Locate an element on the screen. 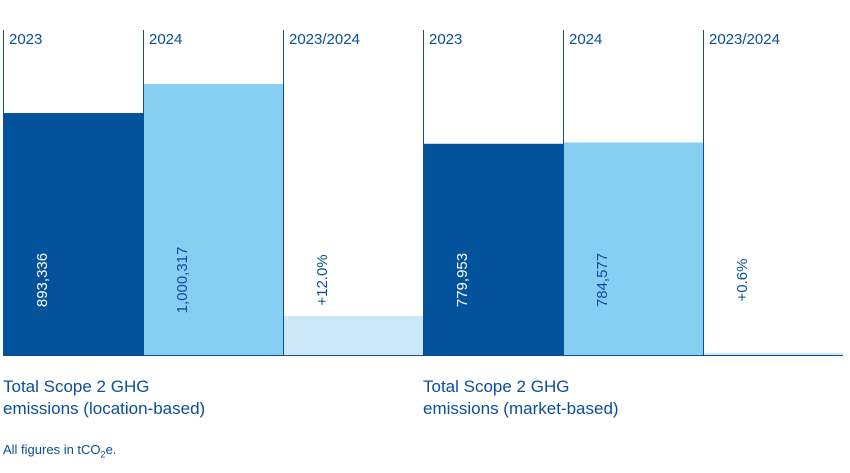 The height and width of the screenshot is (473, 850). footnote-suffix: e. is located at coordinates (111, 449).